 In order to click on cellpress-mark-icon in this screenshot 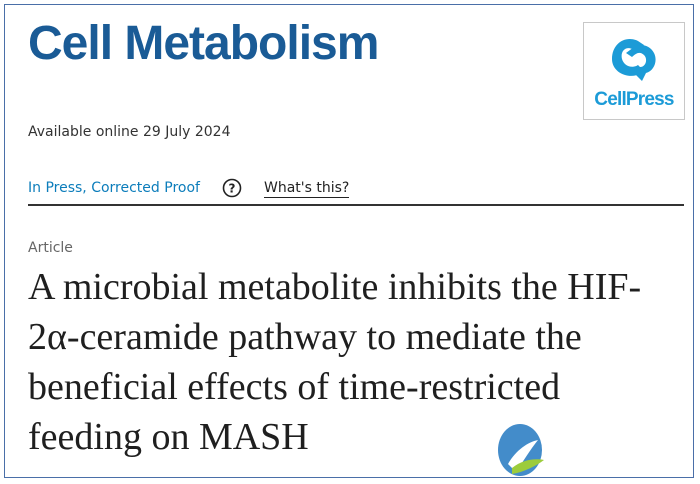, I will do `click(634, 60)`.